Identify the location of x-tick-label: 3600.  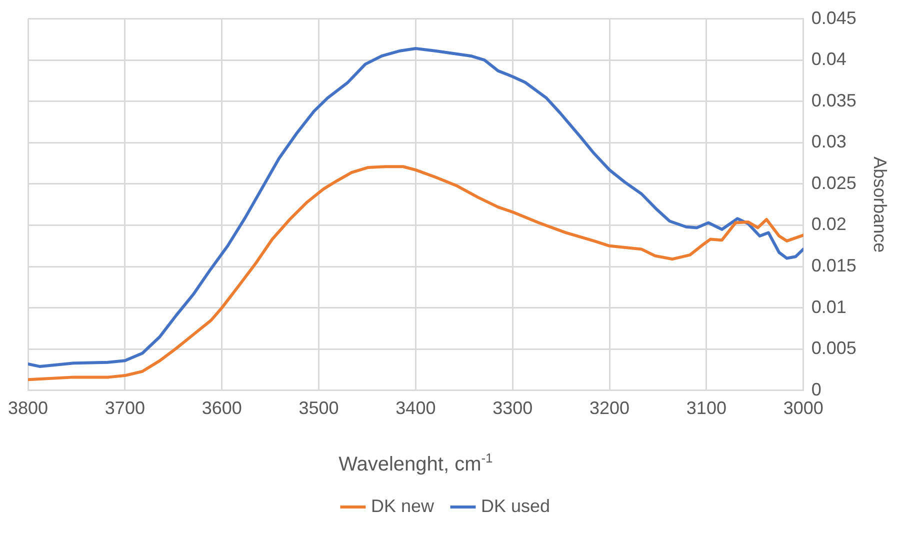
(222, 408).